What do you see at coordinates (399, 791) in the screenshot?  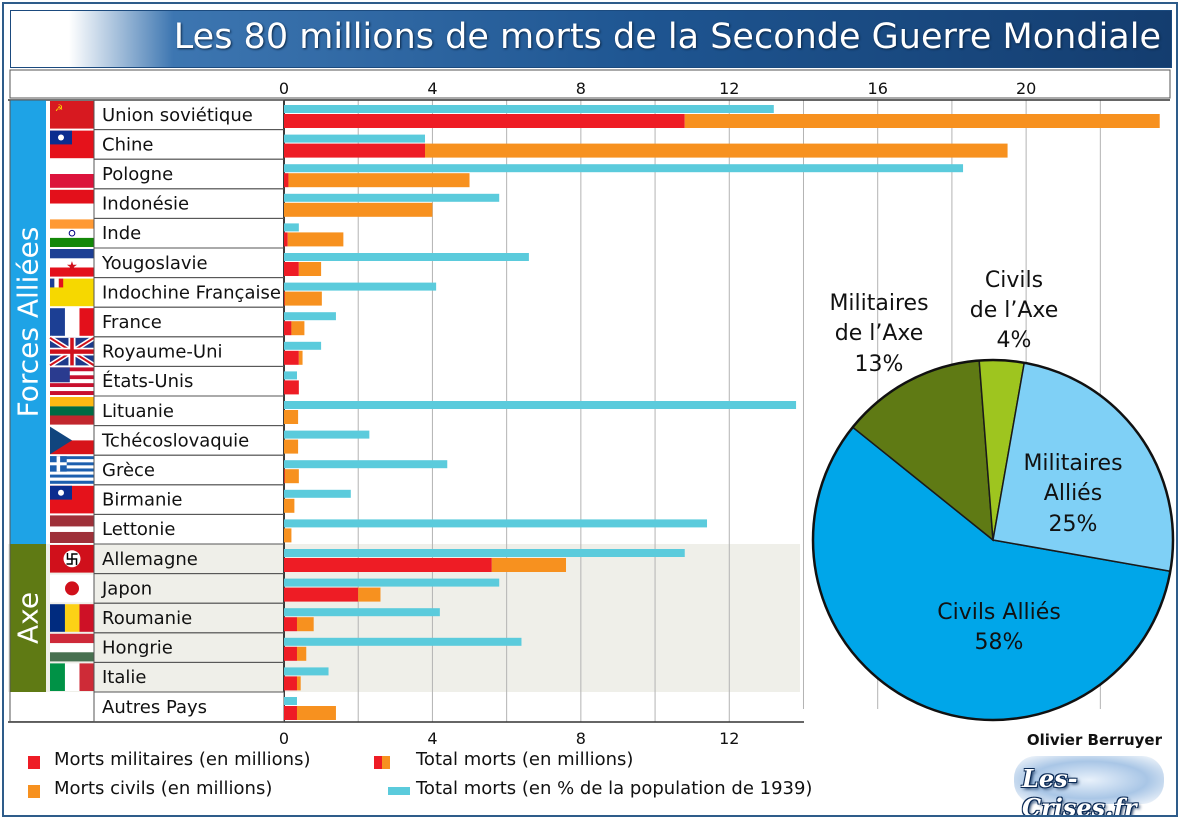 I see `legend-percent-swatch` at bounding box center [399, 791].